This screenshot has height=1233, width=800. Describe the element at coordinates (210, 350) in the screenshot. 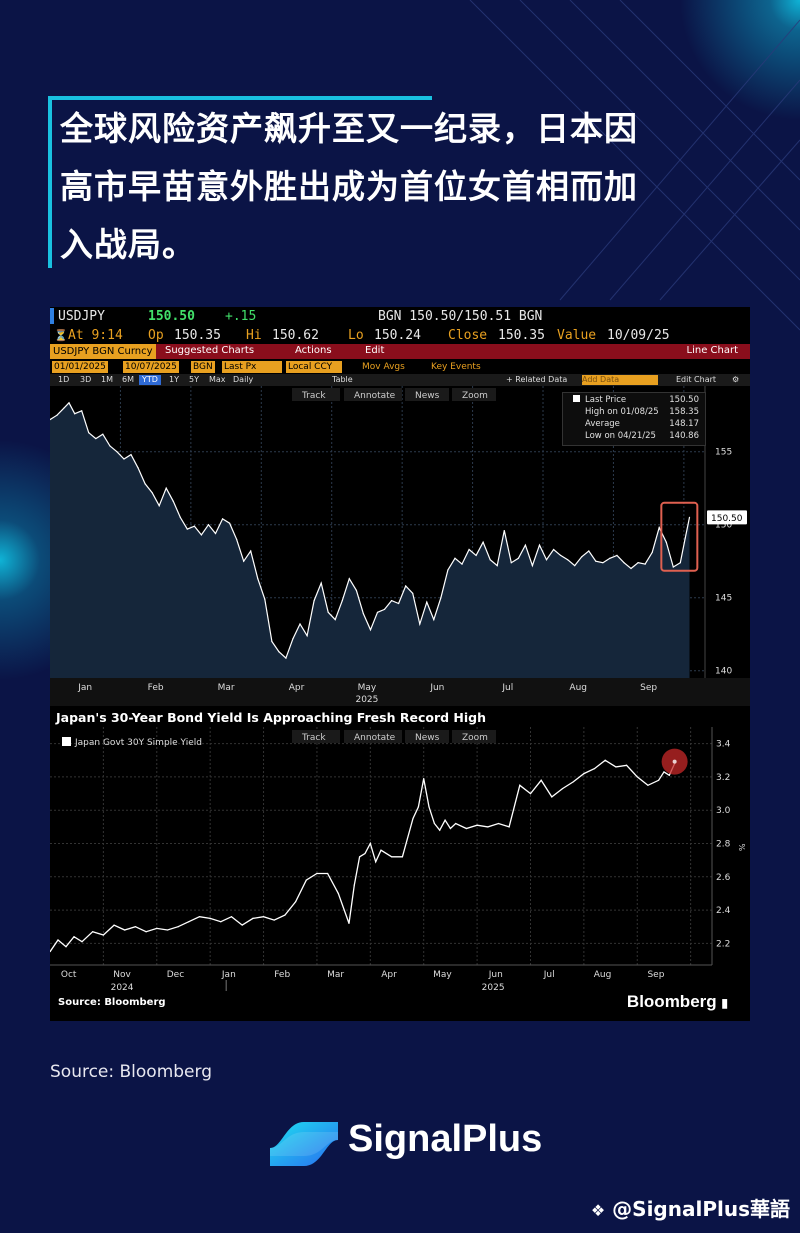

I see `menu-suggested-charts: Suggested Charts` at that location.